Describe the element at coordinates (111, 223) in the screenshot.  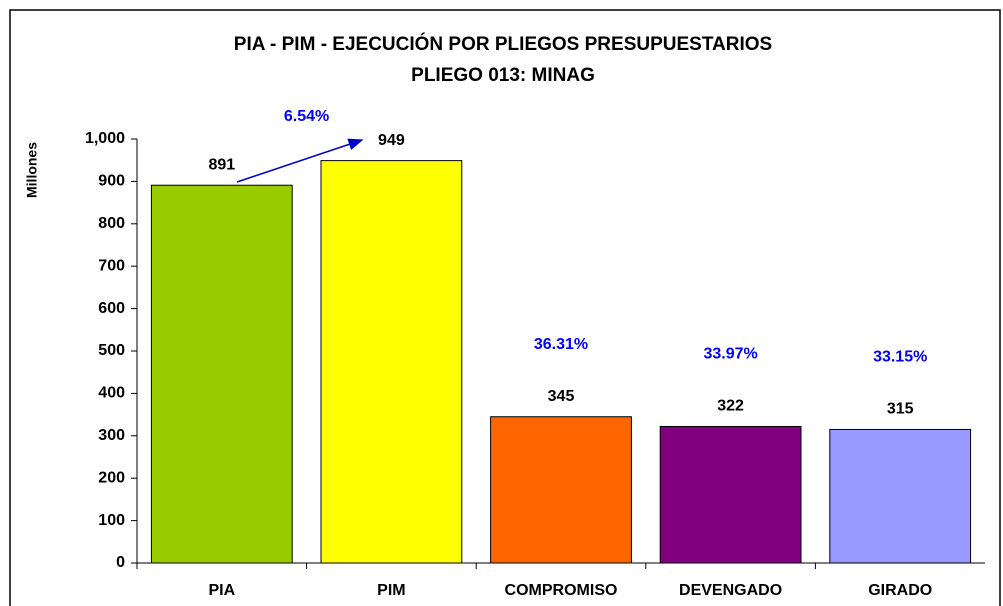
I see `y-tick-label: 800` at that location.